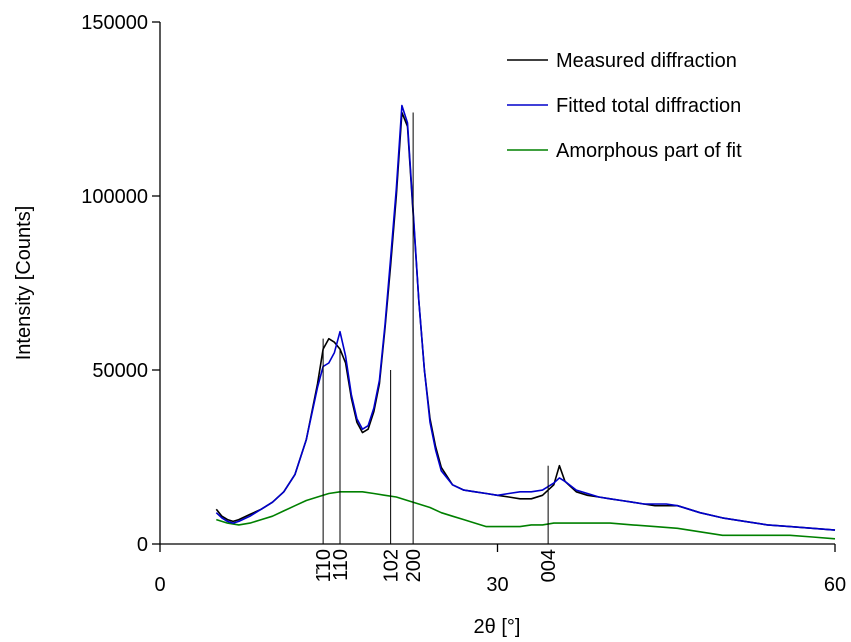  I want to click on x-tick-label: 30, so click(497, 585).